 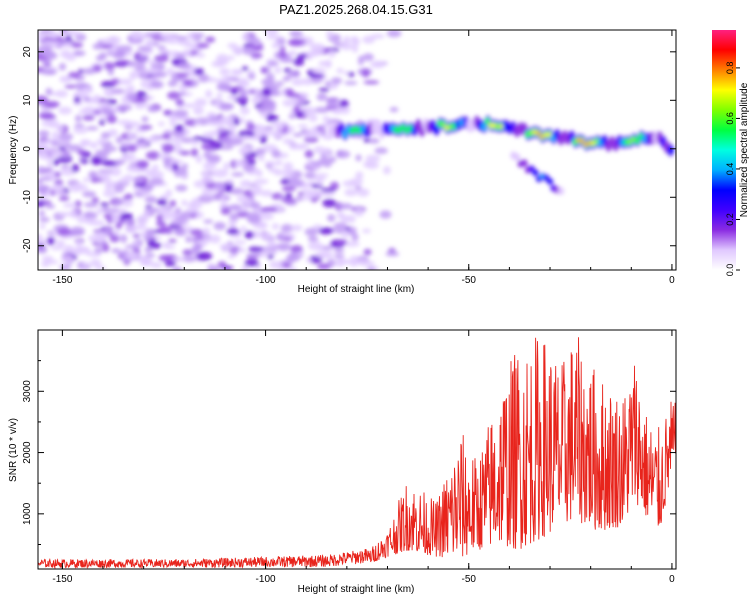 What do you see at coordinates (13, 450) in the screenshot?
I see `snr-y-label: SNR (10 * v/v)` at bounding box center [13, 450].